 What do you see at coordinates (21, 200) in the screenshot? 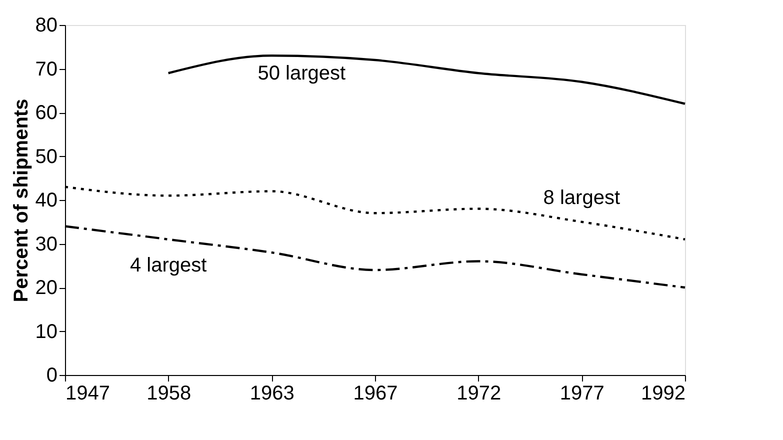
I see `y-axis-title: Percent of shipments` at bounding box center [21, 200].